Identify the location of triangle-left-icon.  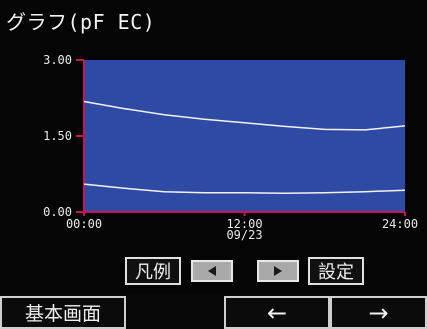
(212, 271).